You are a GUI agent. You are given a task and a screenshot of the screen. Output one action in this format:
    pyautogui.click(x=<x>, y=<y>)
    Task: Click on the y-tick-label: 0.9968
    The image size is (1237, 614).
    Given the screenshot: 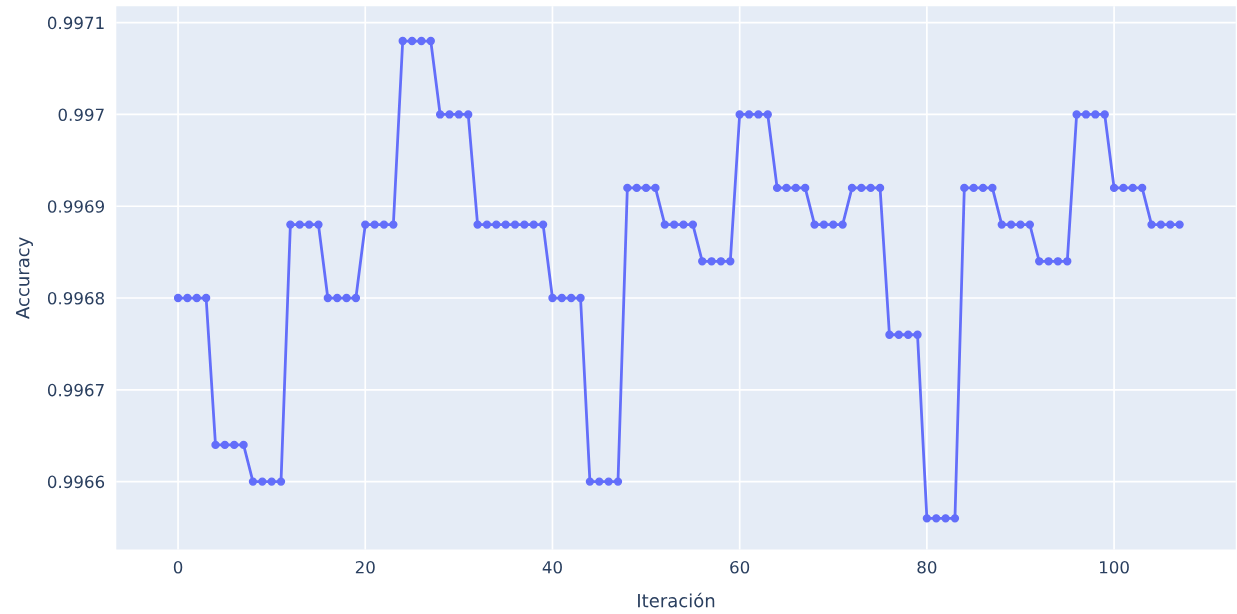 What is the action you would take?
    pyautogui.click(x=76, y=298)
    